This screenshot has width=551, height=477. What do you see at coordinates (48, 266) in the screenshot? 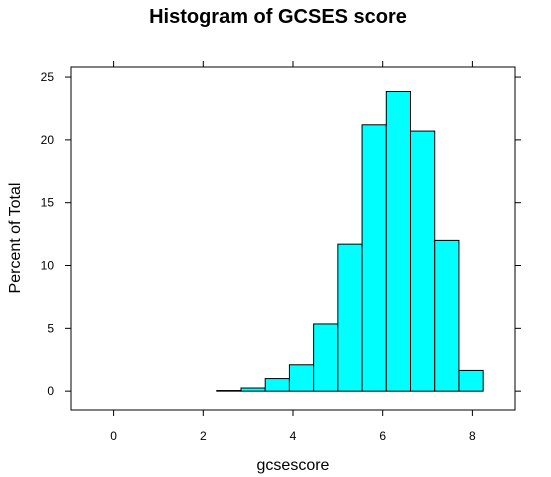
I see `y-tick-label: 10` at bounding box center [48, 266].